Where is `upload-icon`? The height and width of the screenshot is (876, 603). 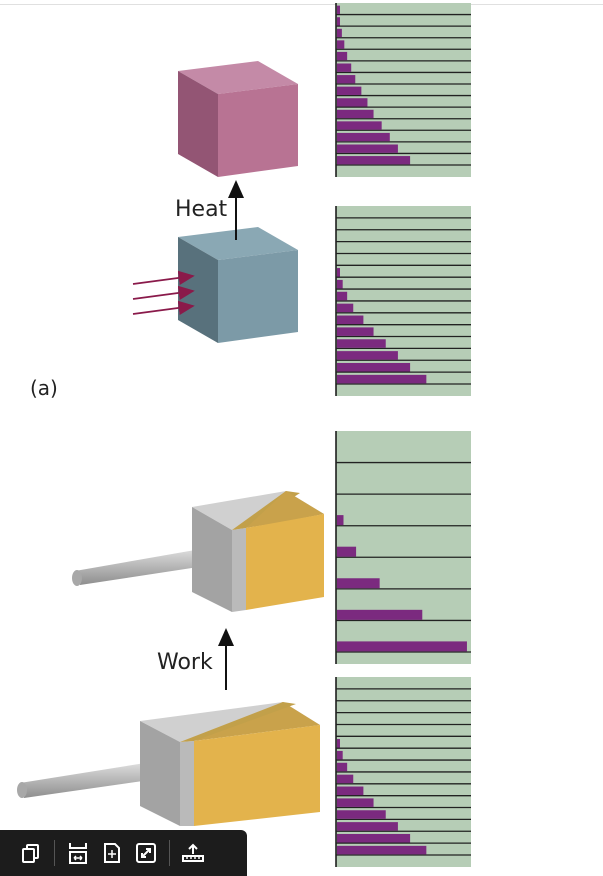 upload-icon is located at coordinates (193, 852).